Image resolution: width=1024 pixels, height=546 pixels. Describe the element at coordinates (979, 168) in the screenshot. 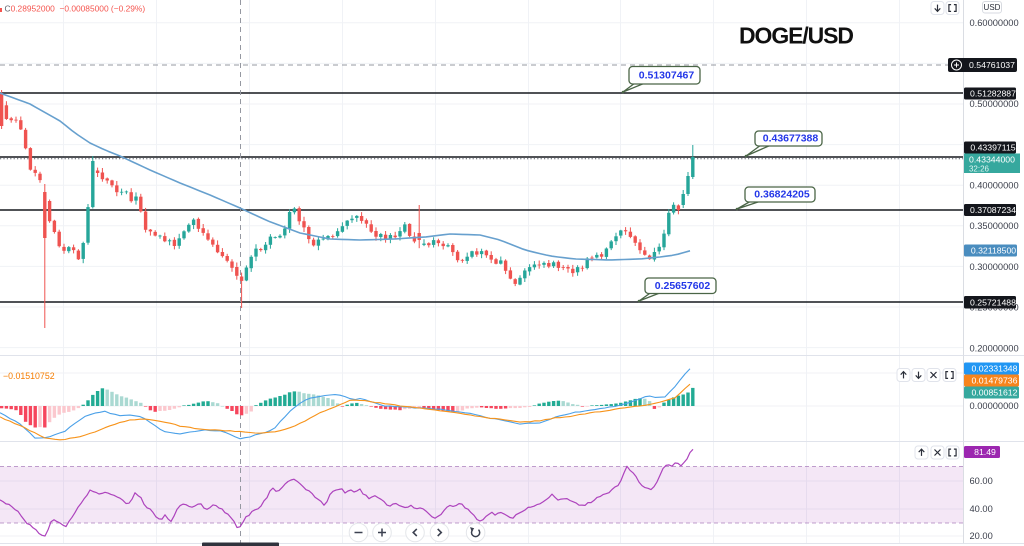

I see `svg-text: 32:26` at that location.